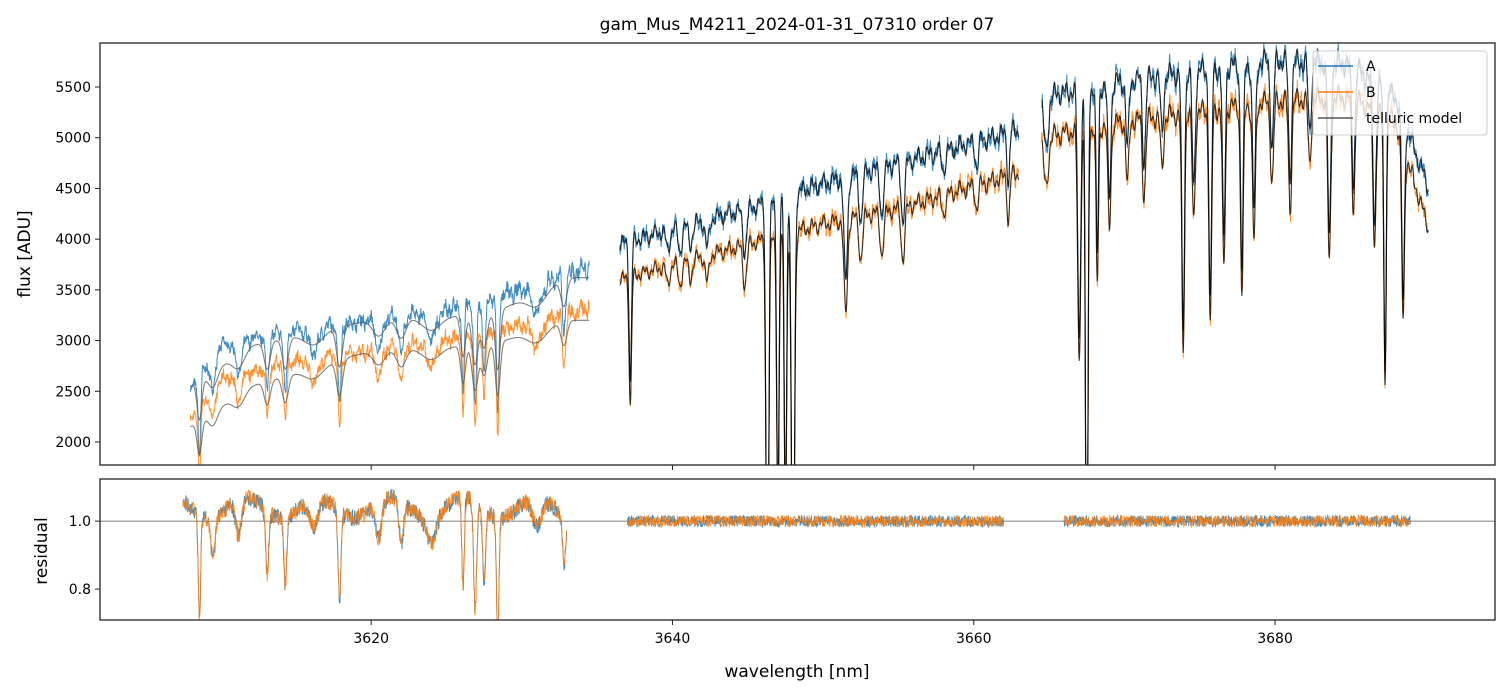  What do you see at coordinates (42, 550) in the screenshot?
I see `residual-y-label: residual` at bounding box center [42, 550].